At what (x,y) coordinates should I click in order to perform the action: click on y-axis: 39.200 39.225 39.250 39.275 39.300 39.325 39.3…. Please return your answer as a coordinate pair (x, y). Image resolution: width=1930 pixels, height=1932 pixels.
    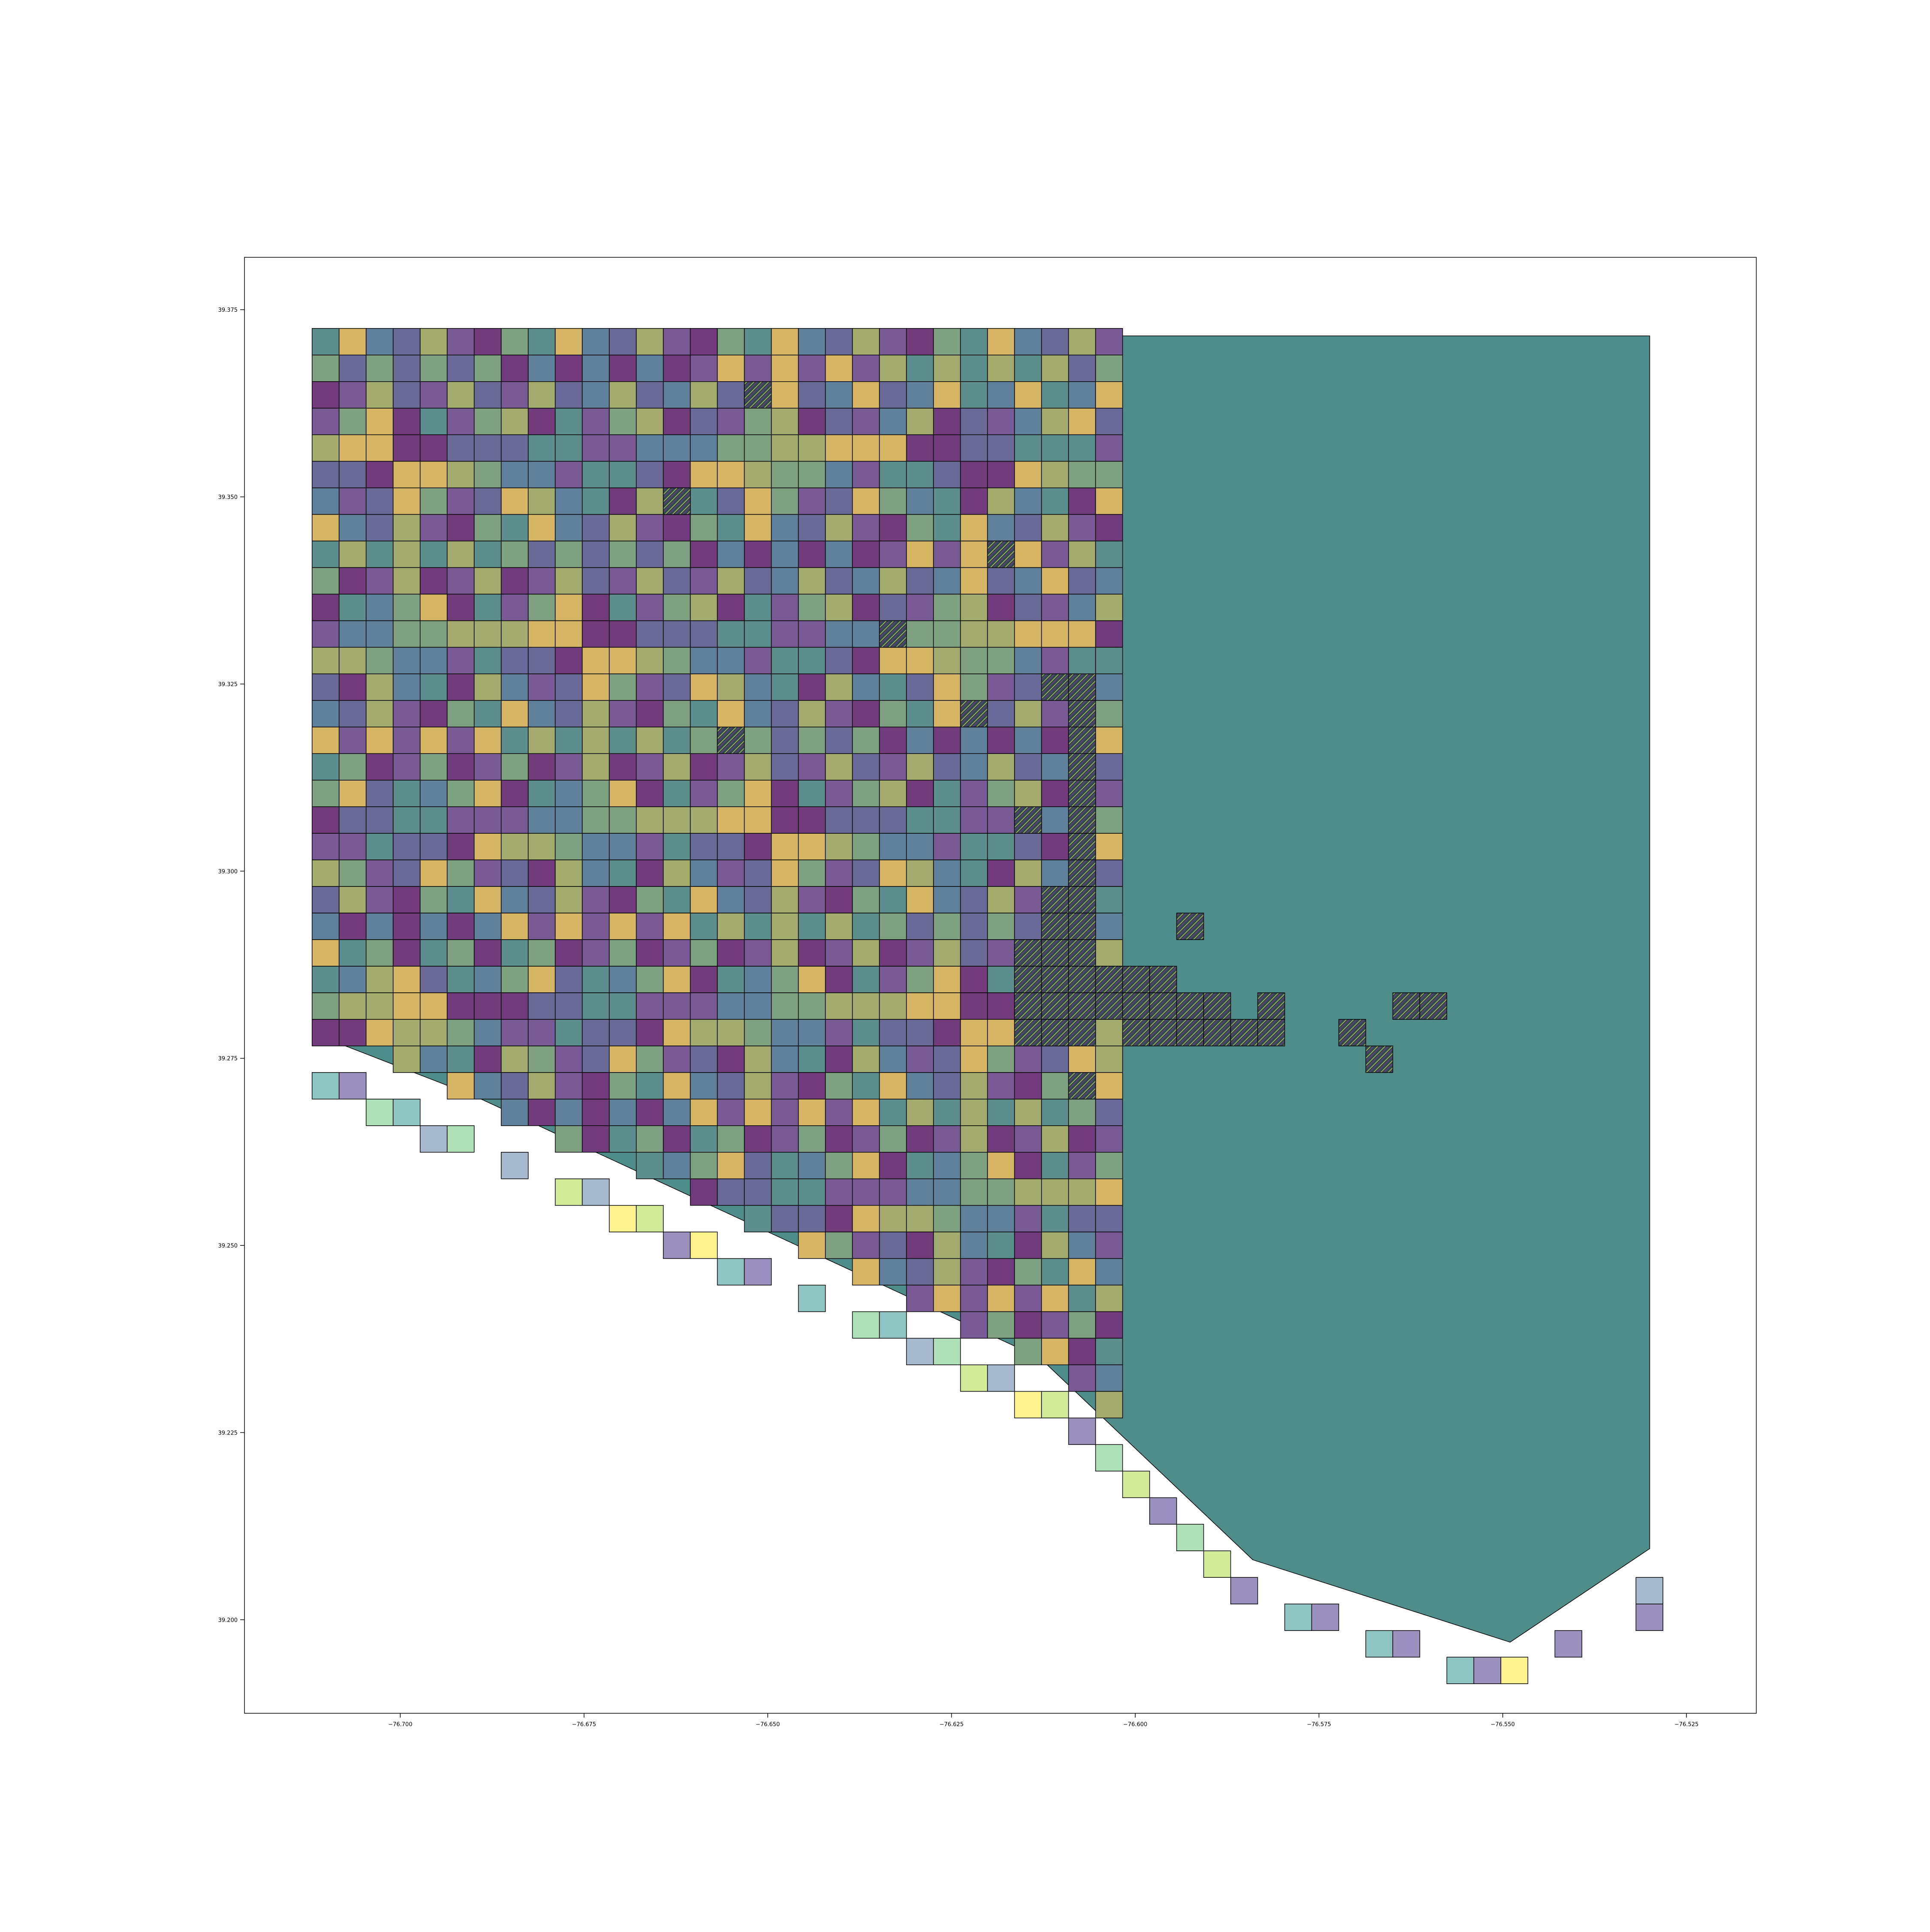
    Looking at the image, I should click on (231, 966).